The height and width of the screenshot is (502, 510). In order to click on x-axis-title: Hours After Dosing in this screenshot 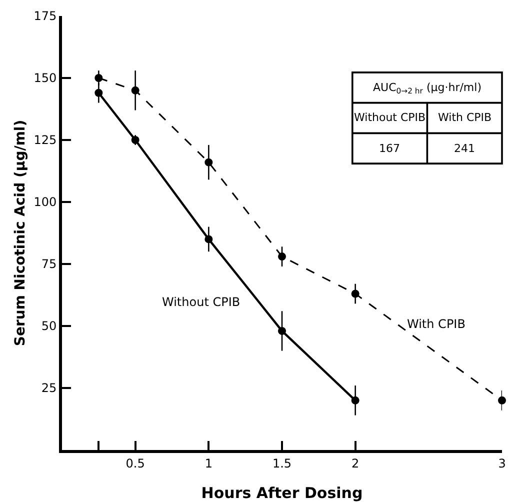, I will do `click(282, 493)`.